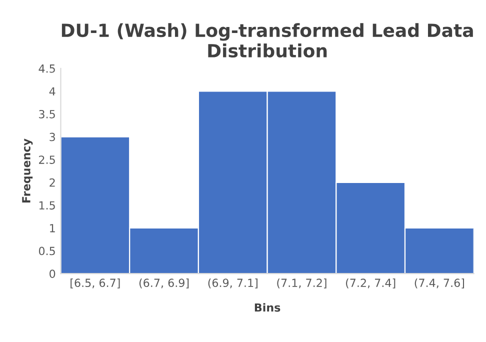 The image size is (486, 342). I want to click on x-tick-label: [6.5, 6.7], so click(95, 283).